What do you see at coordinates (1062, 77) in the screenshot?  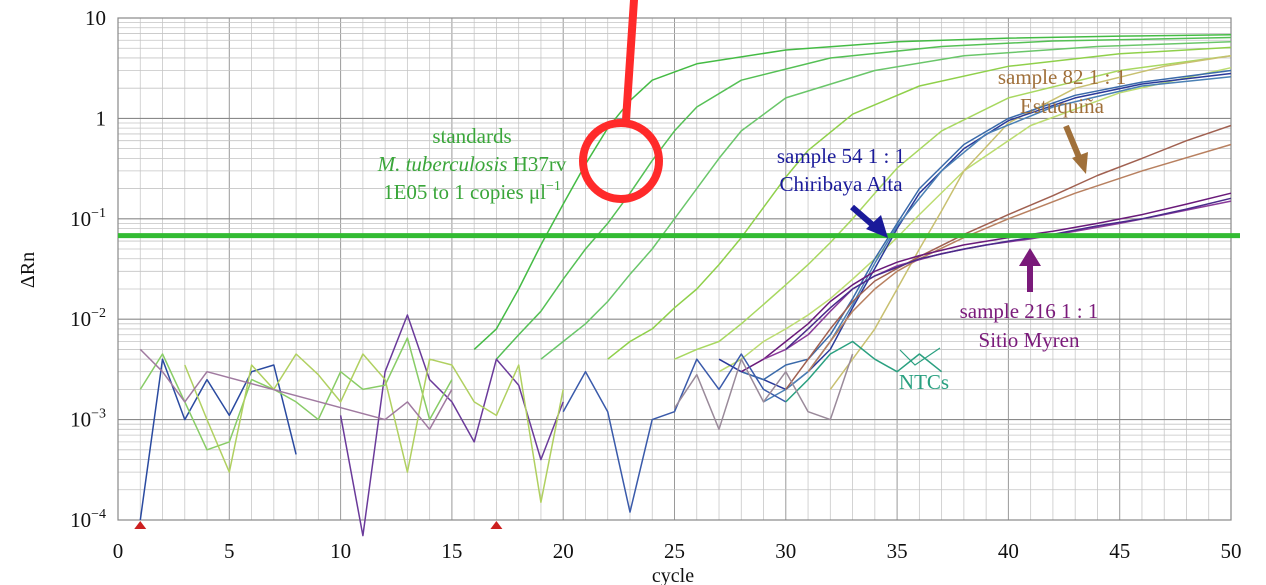 I see `sample-82-label: sample 82 1 : 1` at bounding box center [1062, 77].